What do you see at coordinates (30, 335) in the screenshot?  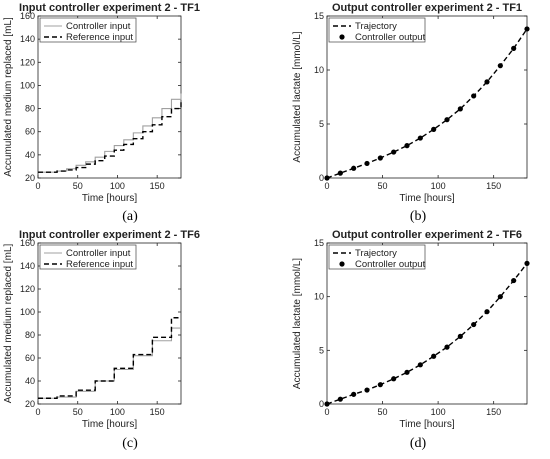 I see `y-tick-label: 80` at bounding box center [30, 335].